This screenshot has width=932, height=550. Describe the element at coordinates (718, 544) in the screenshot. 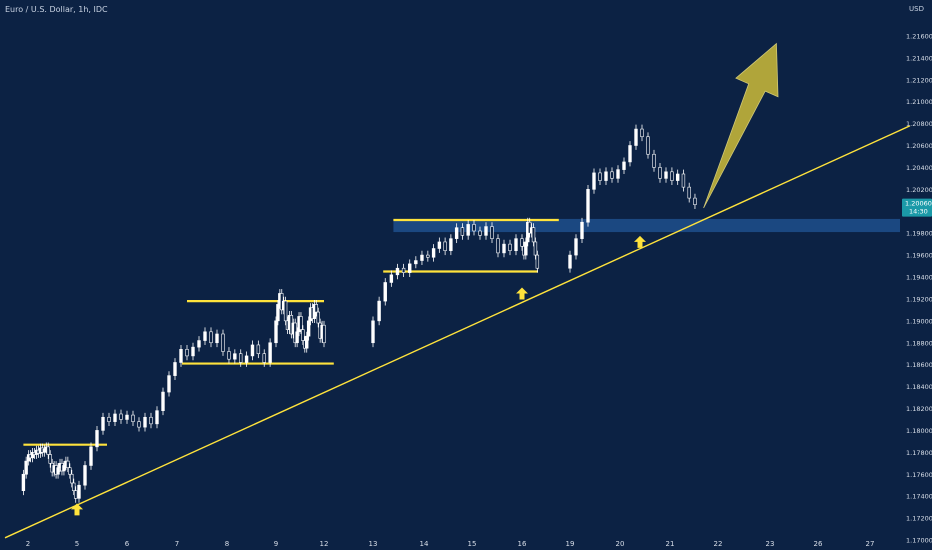

I see `x-tick-label: 22` at that location.